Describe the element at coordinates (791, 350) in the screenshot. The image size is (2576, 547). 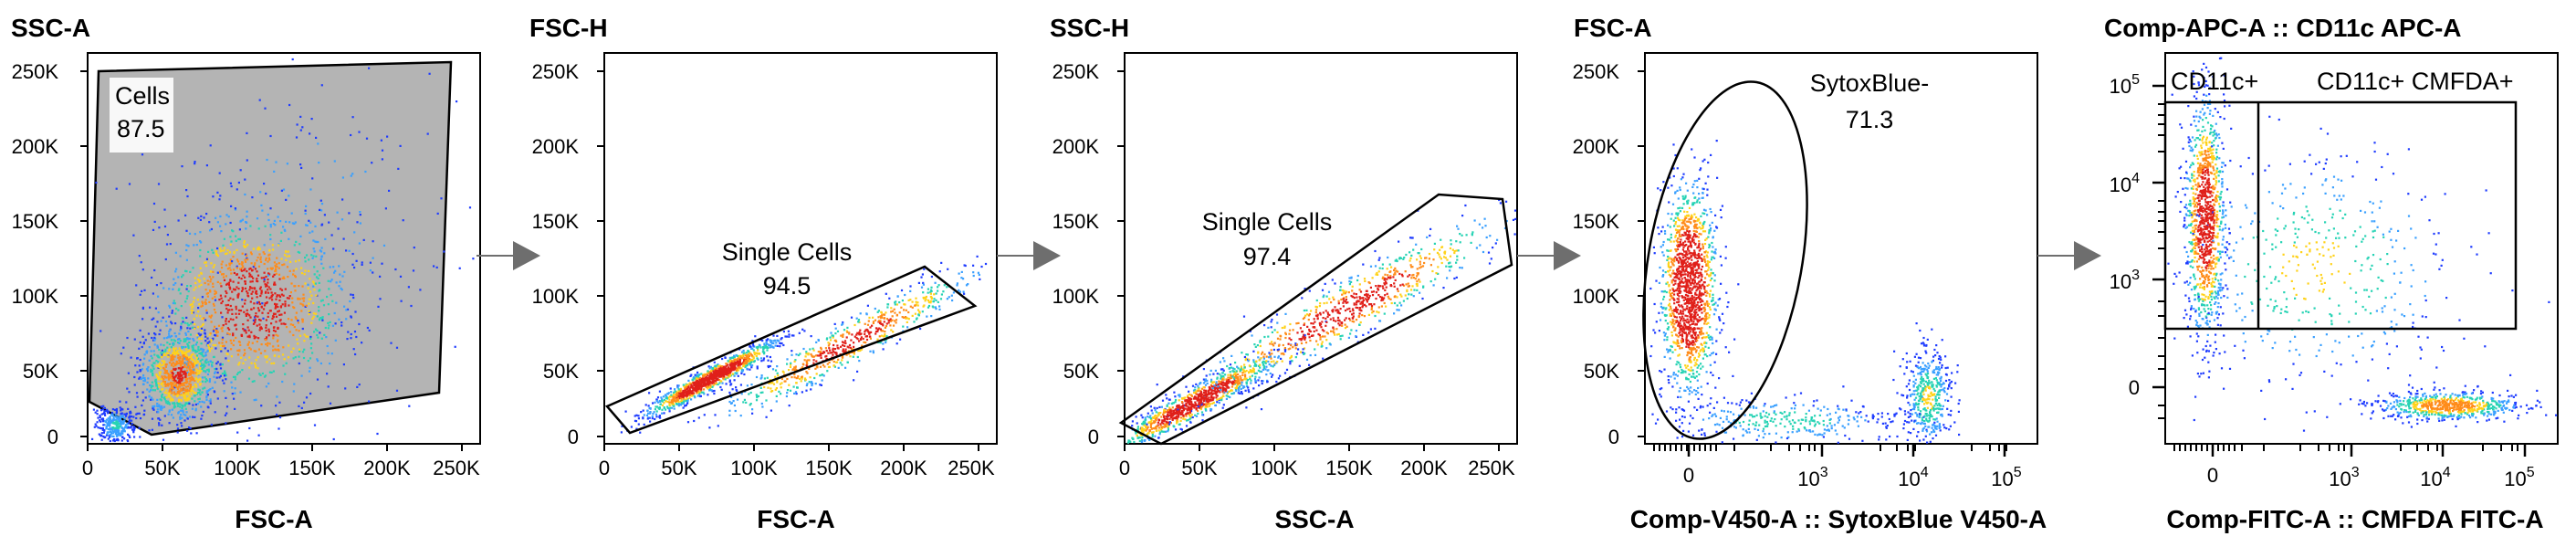
I see `panel-2-gate-single-cells` at that location.